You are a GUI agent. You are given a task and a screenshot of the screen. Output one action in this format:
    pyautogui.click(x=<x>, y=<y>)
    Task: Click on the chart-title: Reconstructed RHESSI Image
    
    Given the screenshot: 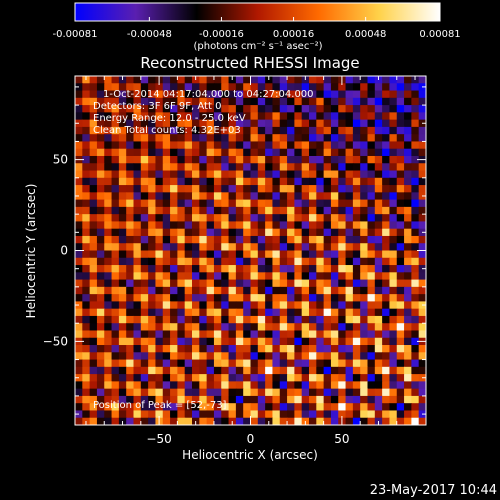 What is the action you would take?
    pyautogui.click(x=249, y=63)
    